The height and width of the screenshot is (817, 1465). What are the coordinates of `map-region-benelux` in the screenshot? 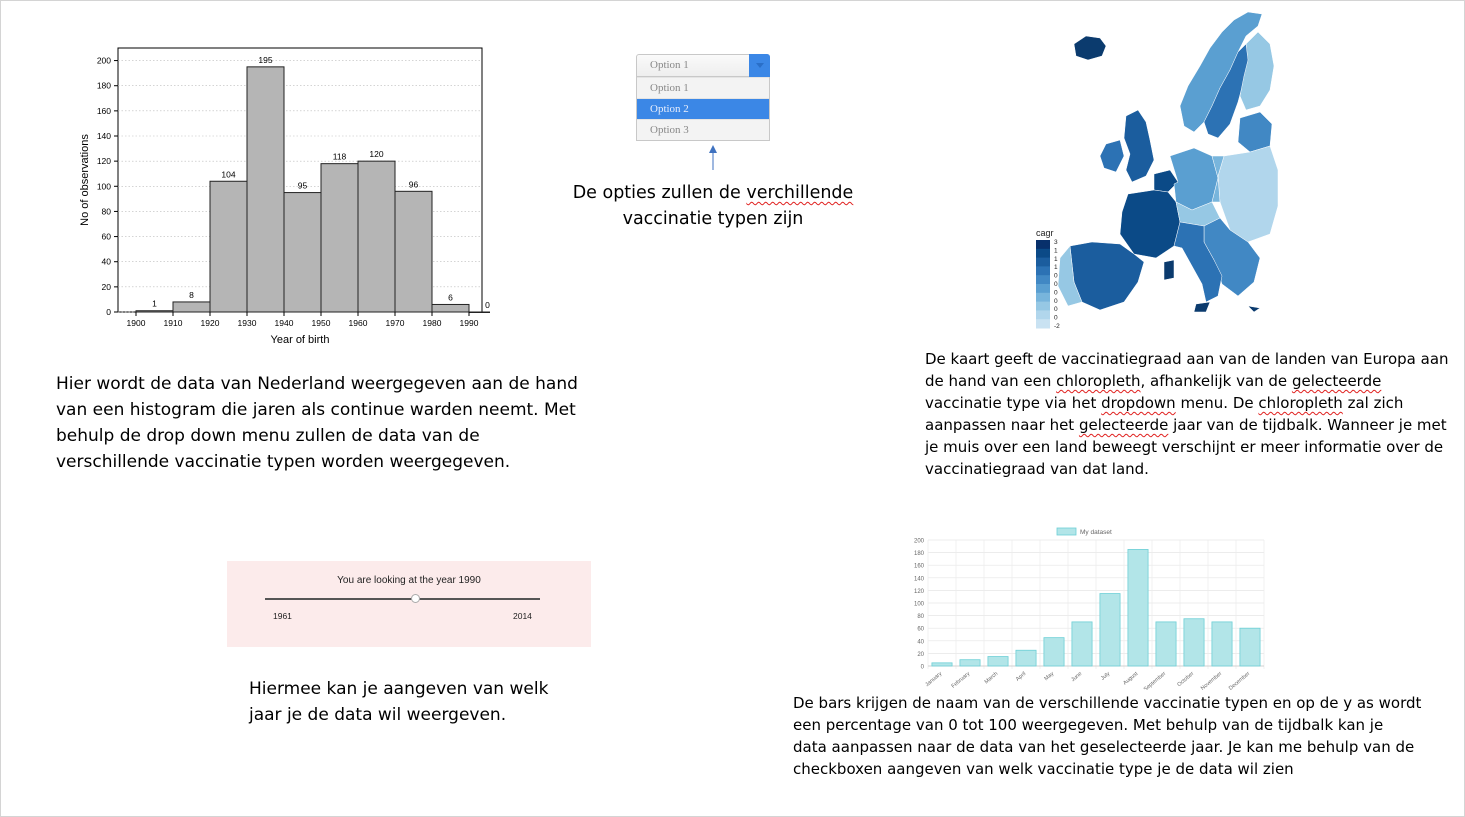 It's located at (1166, 181).